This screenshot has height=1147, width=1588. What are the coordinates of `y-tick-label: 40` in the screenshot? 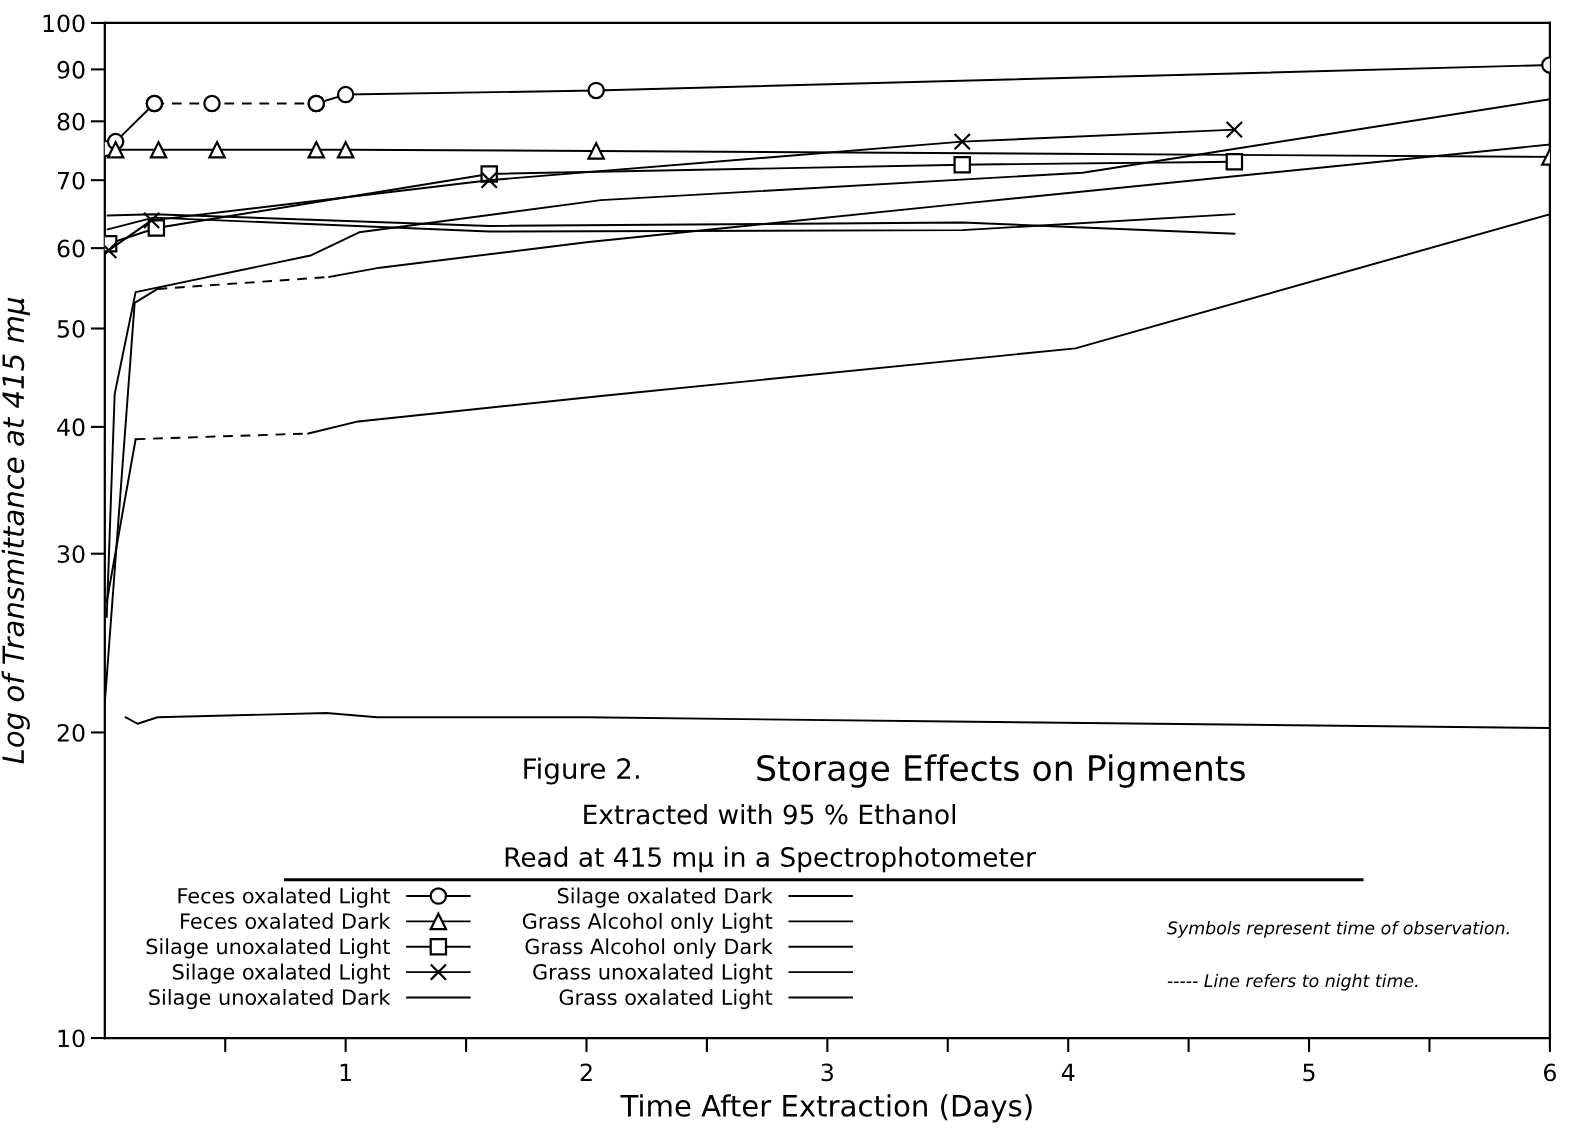 It's located at (71, 427).